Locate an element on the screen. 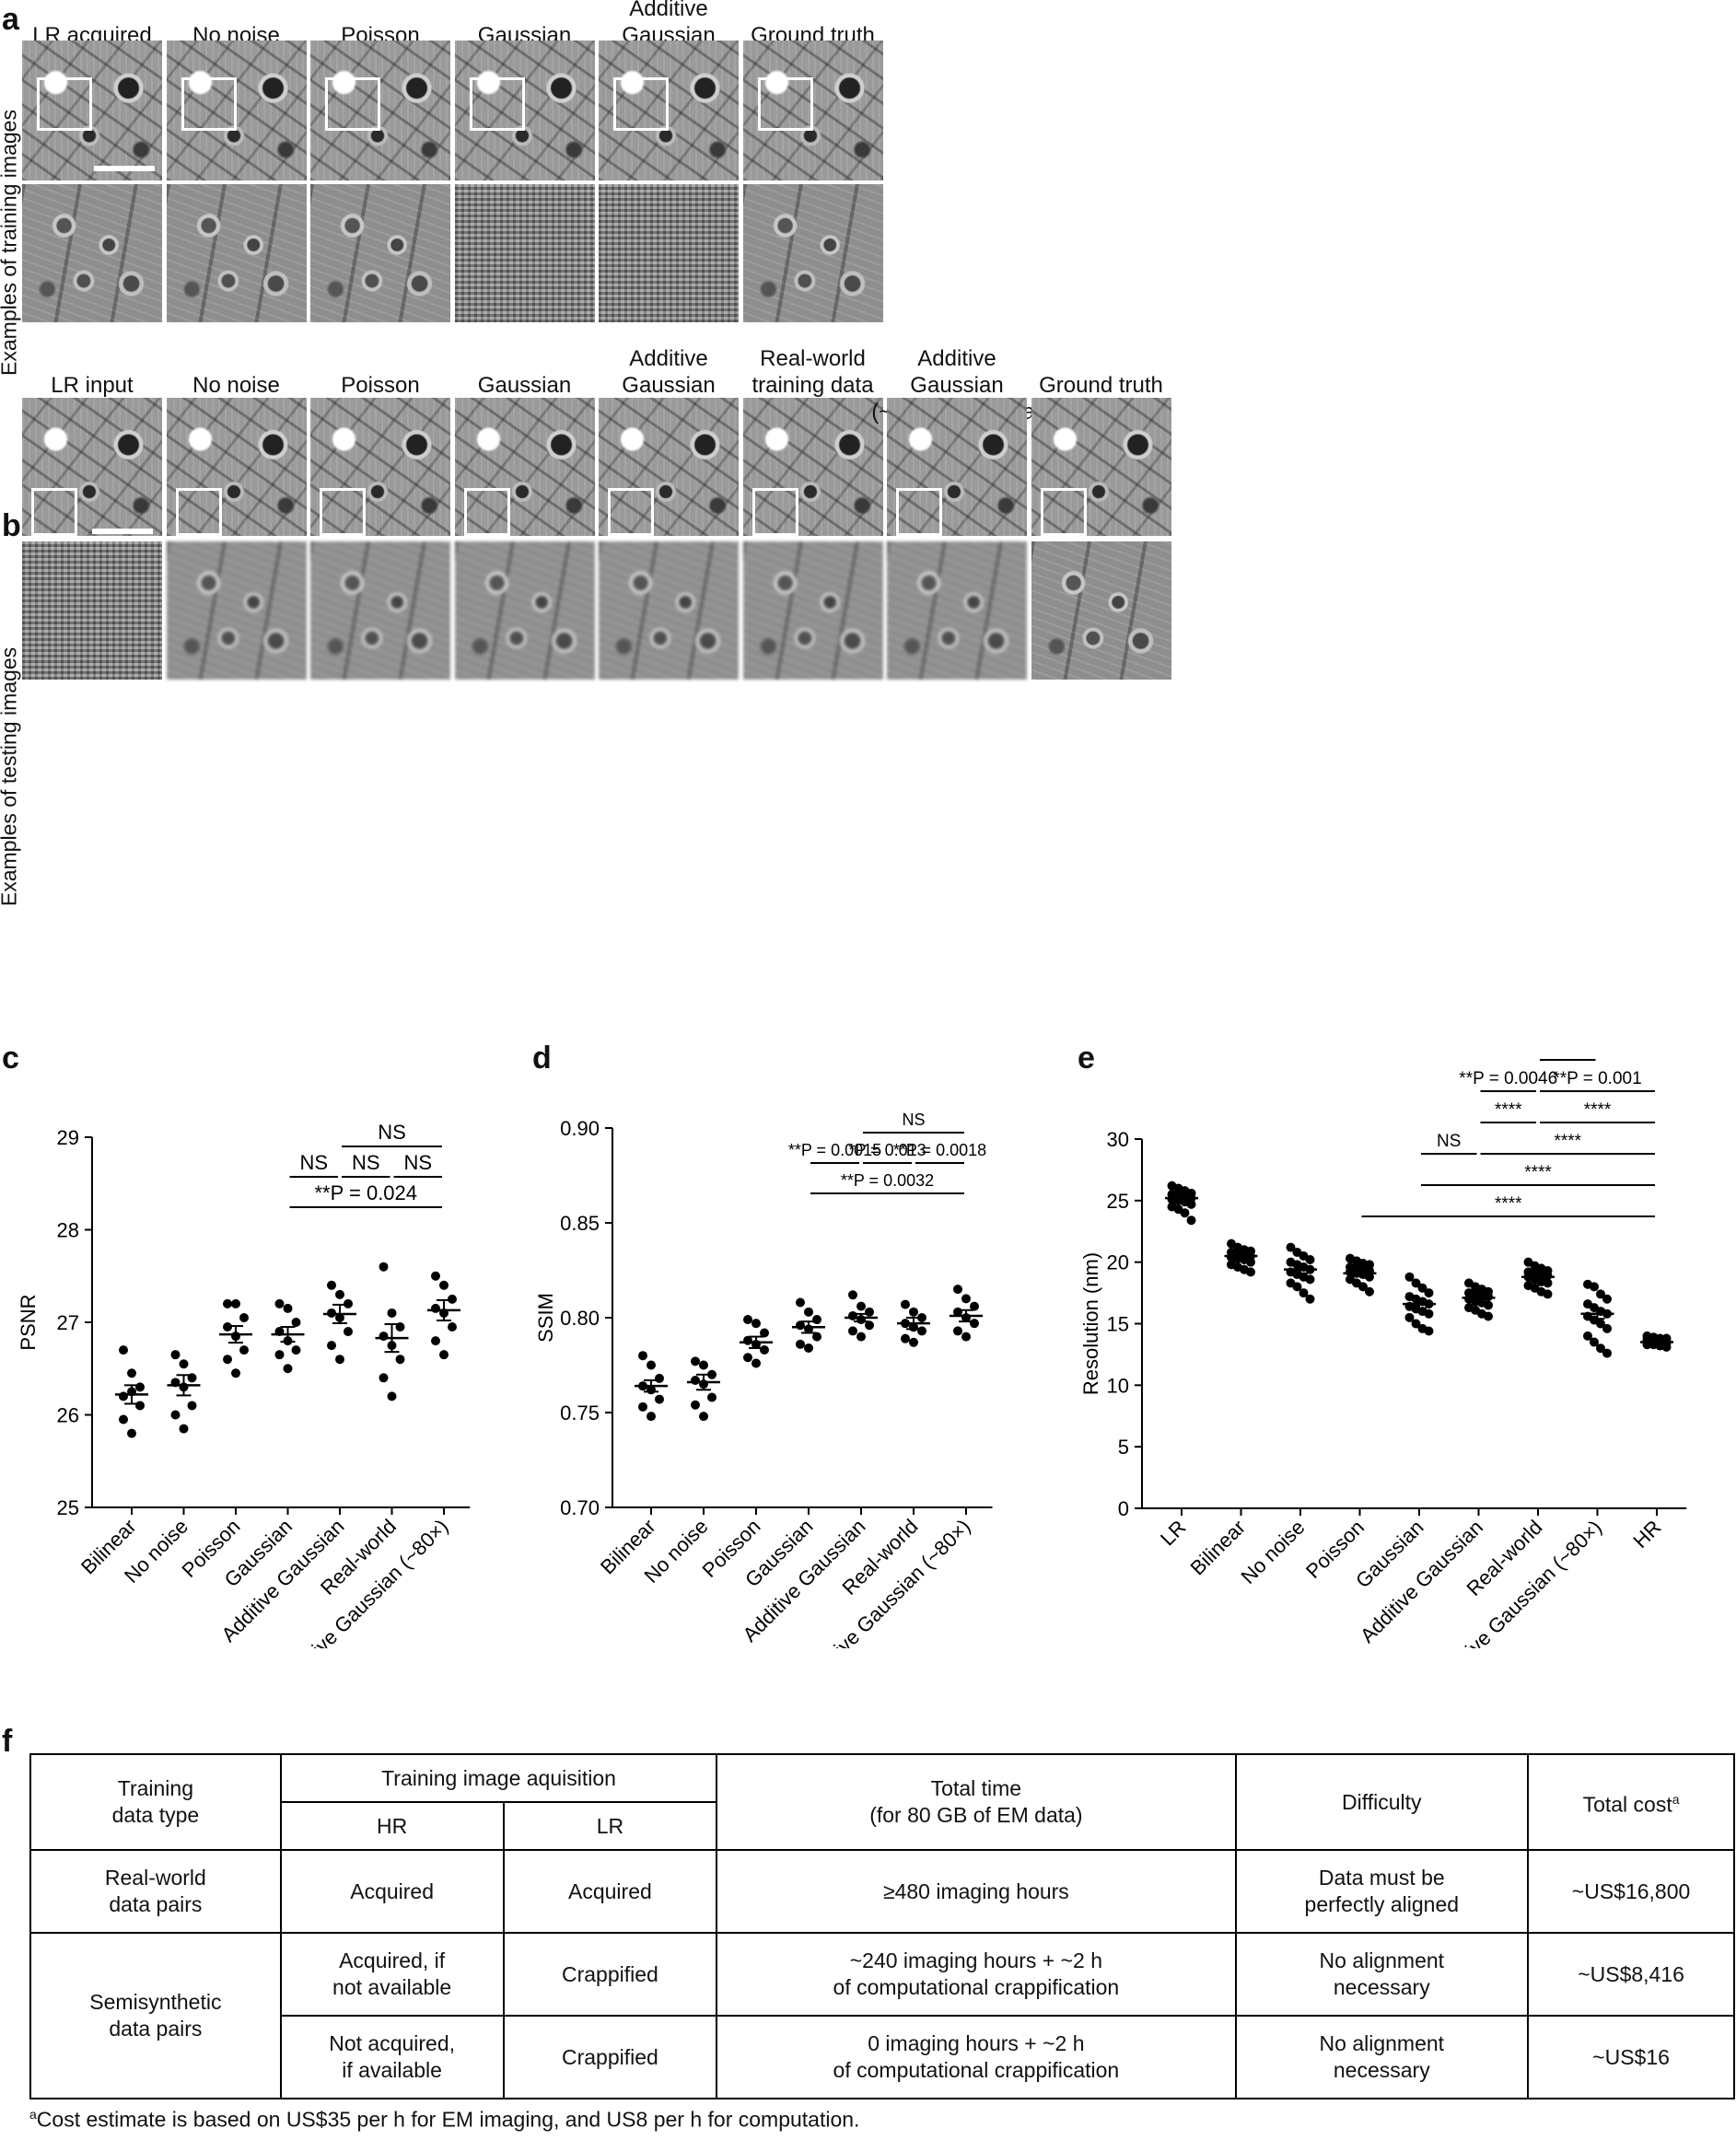 This screenshot has width=1736, height=2140. y-tick-label: 26 is located at coordinates (68, 1415).